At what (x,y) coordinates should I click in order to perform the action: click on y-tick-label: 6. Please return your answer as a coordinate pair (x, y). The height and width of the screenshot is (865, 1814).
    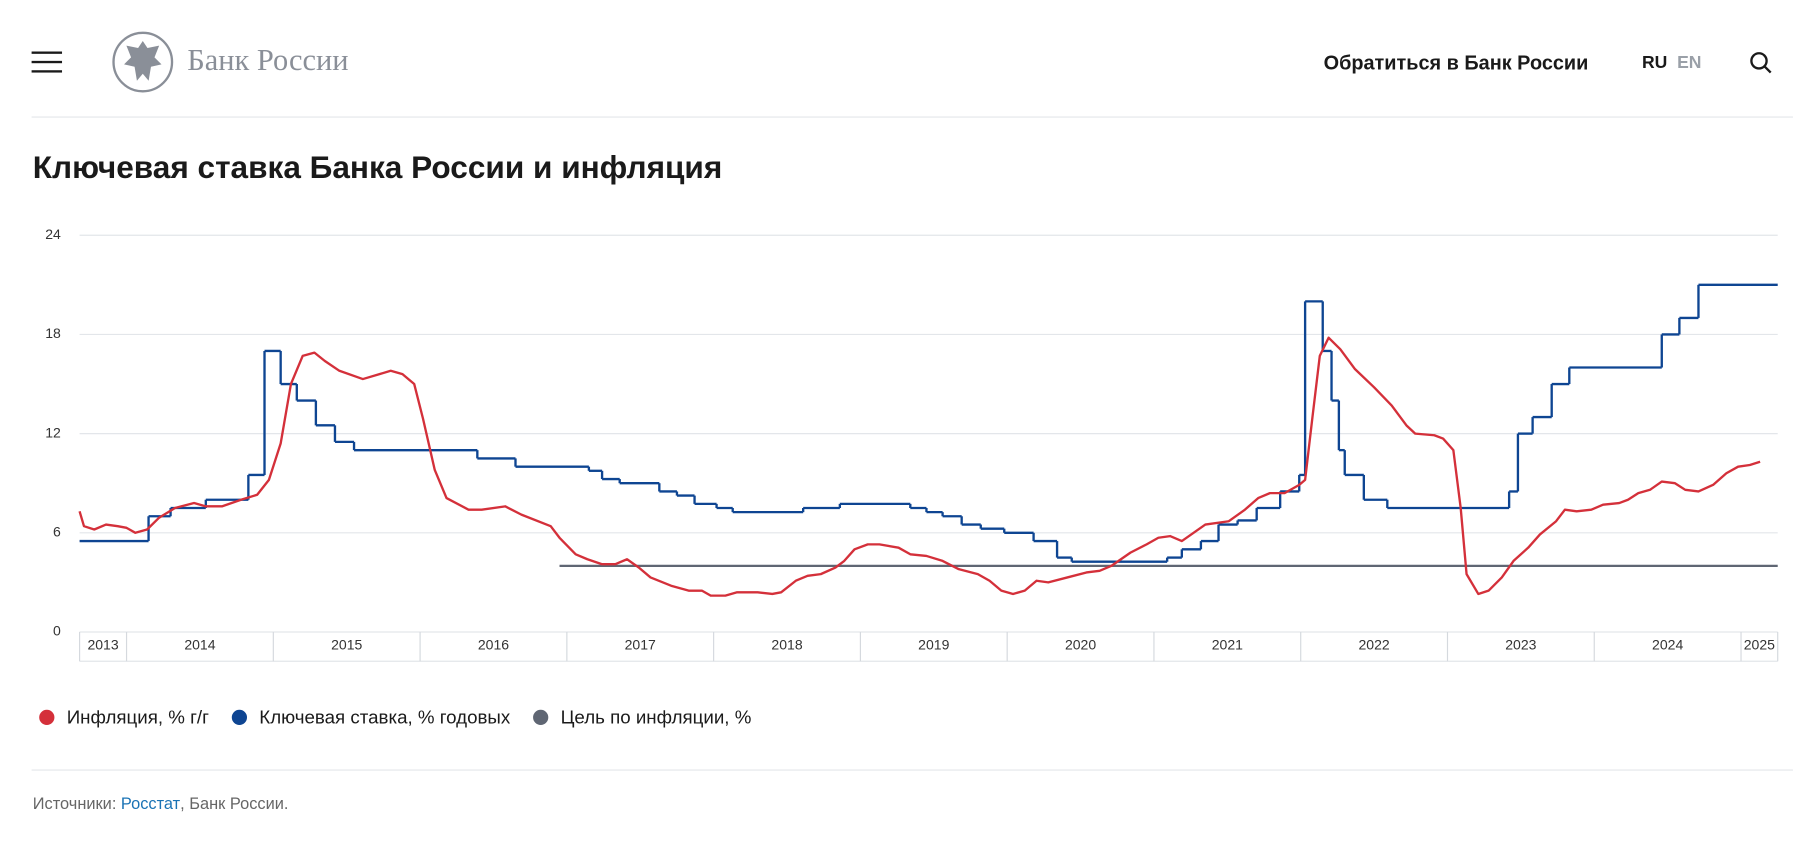
    Looking at the image, I should click on (57, 531).